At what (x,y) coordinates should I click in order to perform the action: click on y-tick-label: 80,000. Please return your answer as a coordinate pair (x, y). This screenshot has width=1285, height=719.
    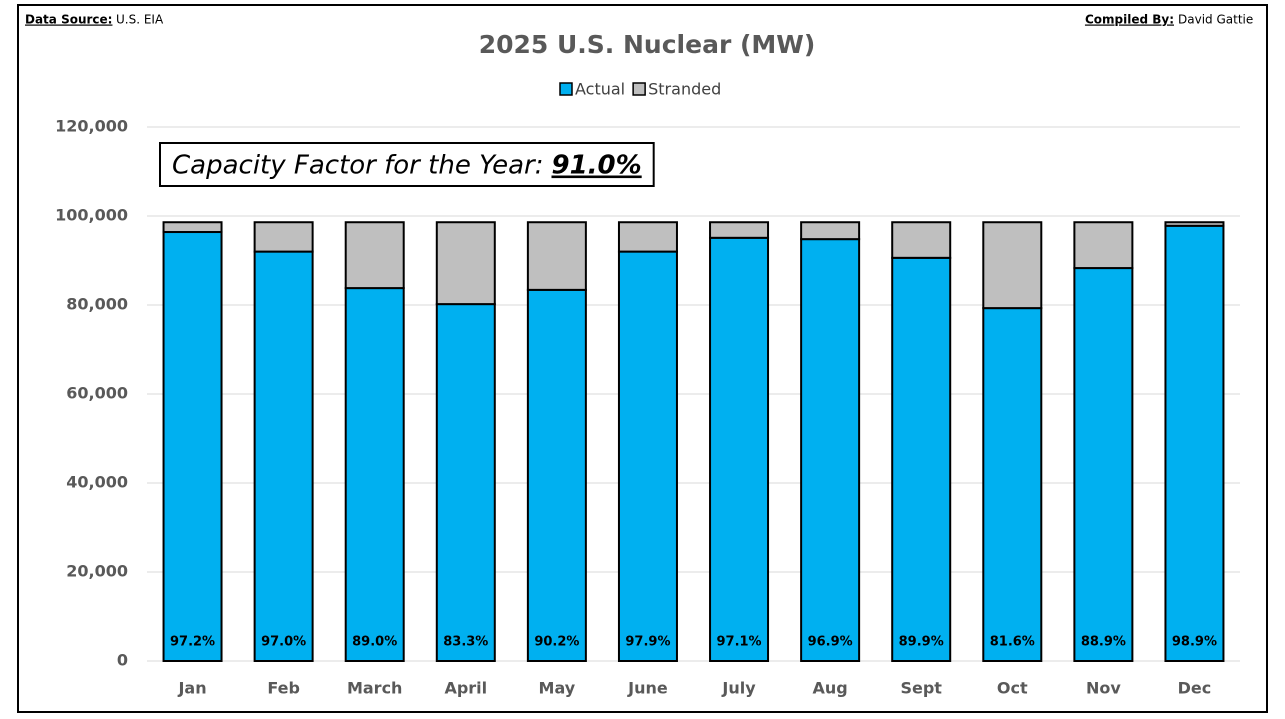
    Looking at the image, I should click on (97, 304).